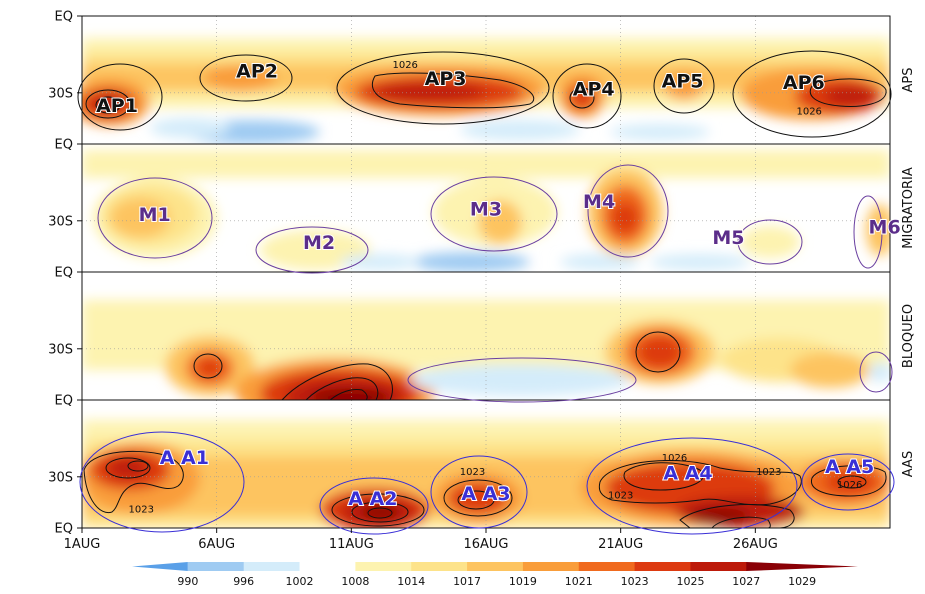 The image size is (925, 594). Describe the element at coordinates (300, 581) in the screenshot. I see `colorbar-label-1002: 1002` at that location.